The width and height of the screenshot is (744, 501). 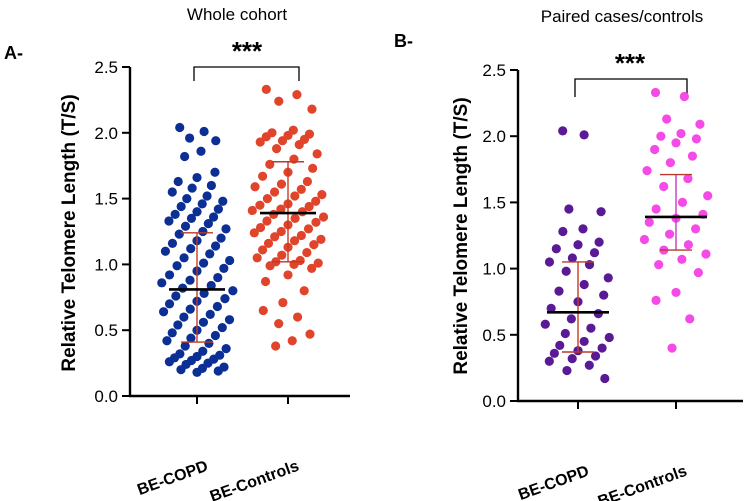 I want to click on y-tick-label: 1.0, so click(x=106, y=264).